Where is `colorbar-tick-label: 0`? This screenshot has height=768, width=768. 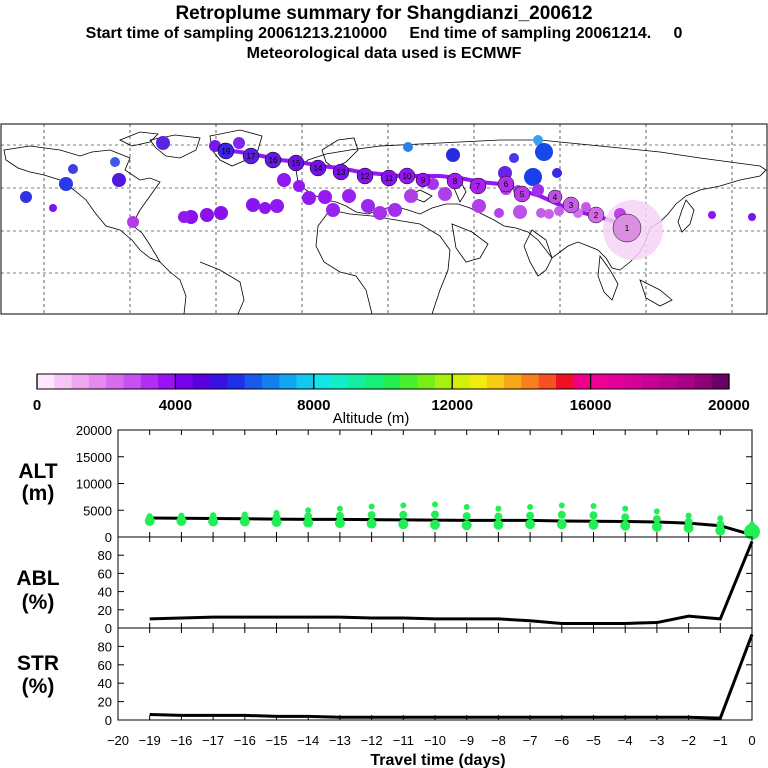
colorbar-tick-label: 0 is located at coordinates (37, 405).